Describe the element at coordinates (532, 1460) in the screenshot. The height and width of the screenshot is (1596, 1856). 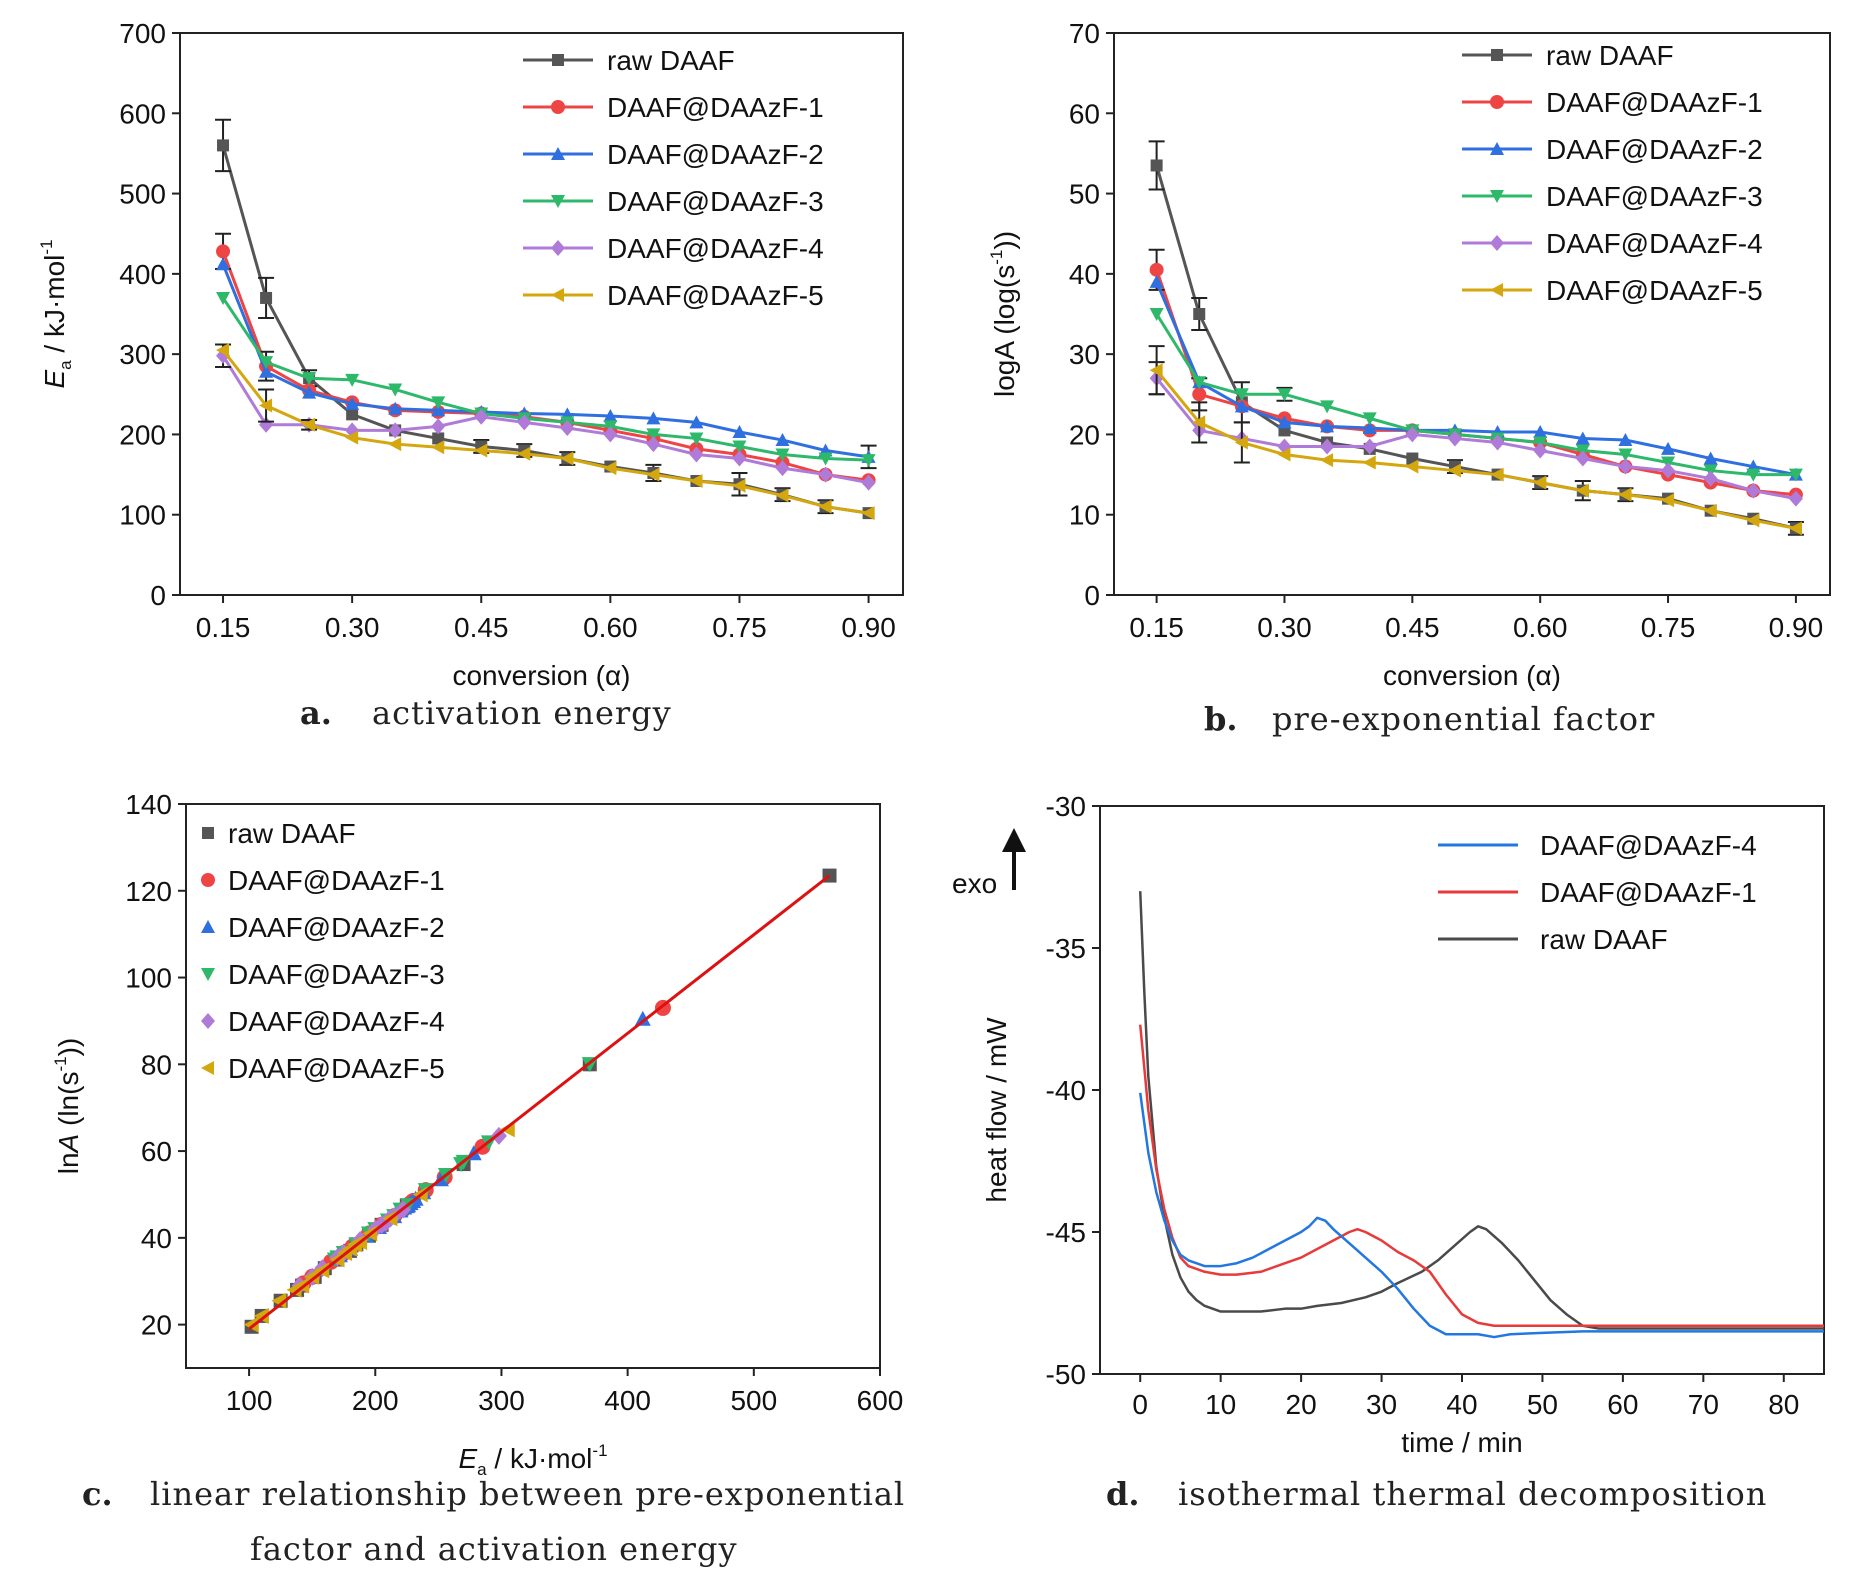
I see `panel-c-xlabel: Ea / kJ·mol-1` at that location.